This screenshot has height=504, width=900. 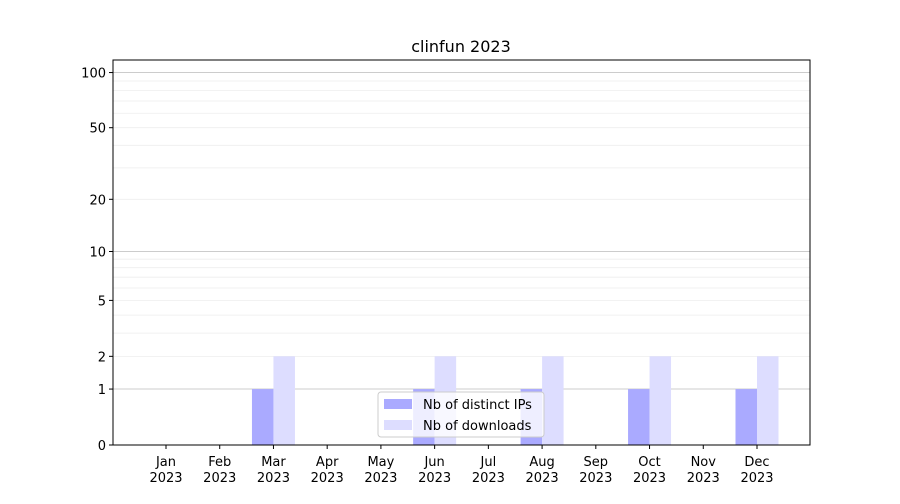 I want to click on x-tick-month: Nov, so click(x=704, y=462).